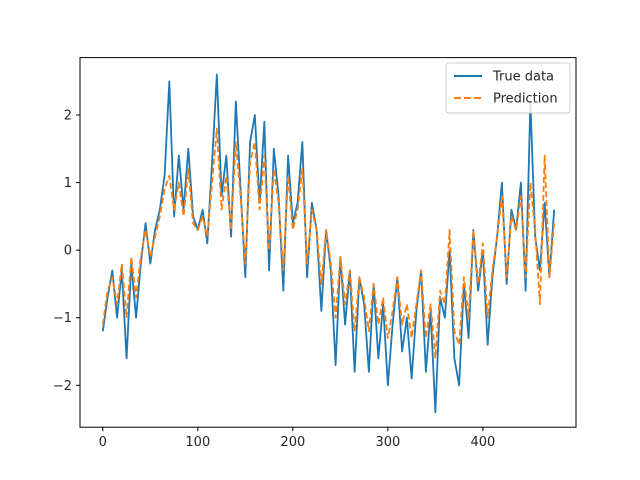  I want to click on y-tick-label: 1, so click(68, 183).